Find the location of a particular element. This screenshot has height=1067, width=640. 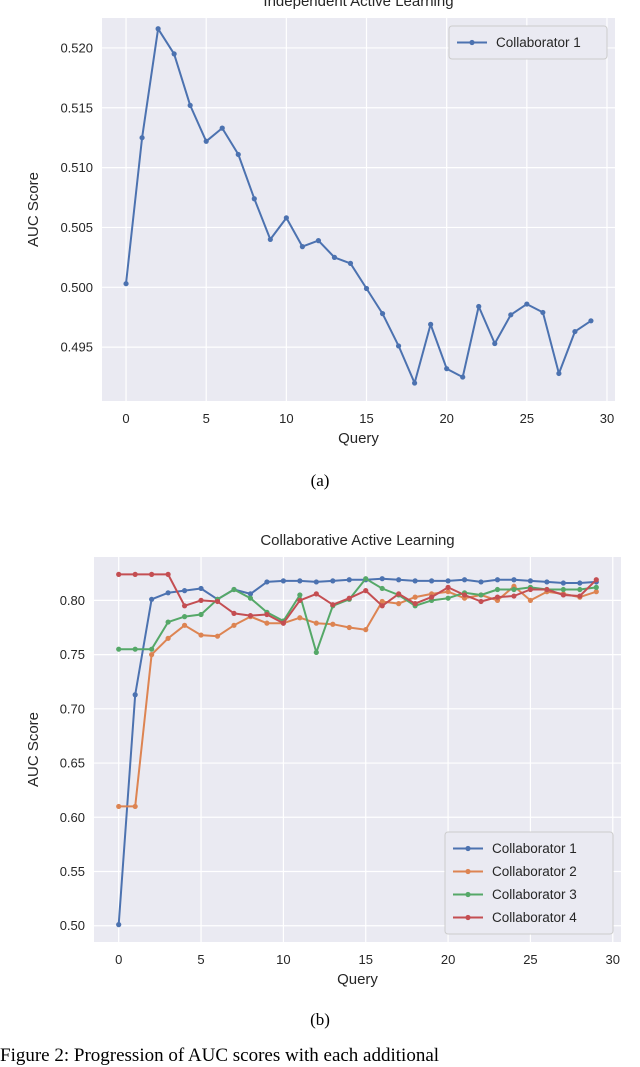

y-tick-label: 0.55 is located at coordinates (72, 871).